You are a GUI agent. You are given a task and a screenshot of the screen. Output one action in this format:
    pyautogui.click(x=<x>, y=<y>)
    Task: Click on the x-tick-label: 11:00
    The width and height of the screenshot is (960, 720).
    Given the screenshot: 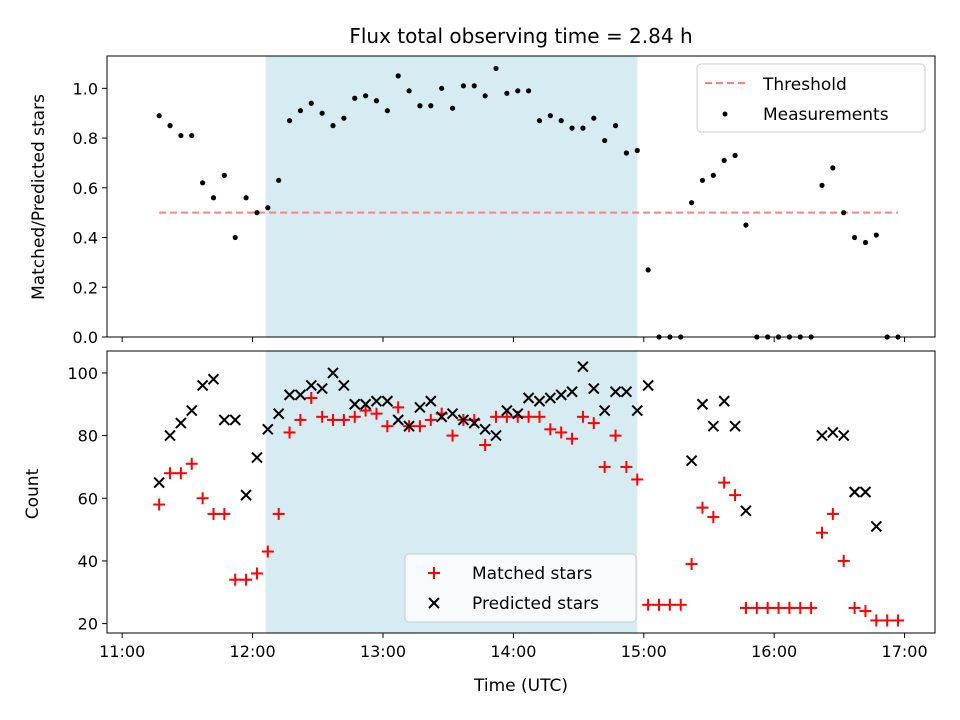 What is the action you would take?
    pyautogui.click(x=122, y=651)
    